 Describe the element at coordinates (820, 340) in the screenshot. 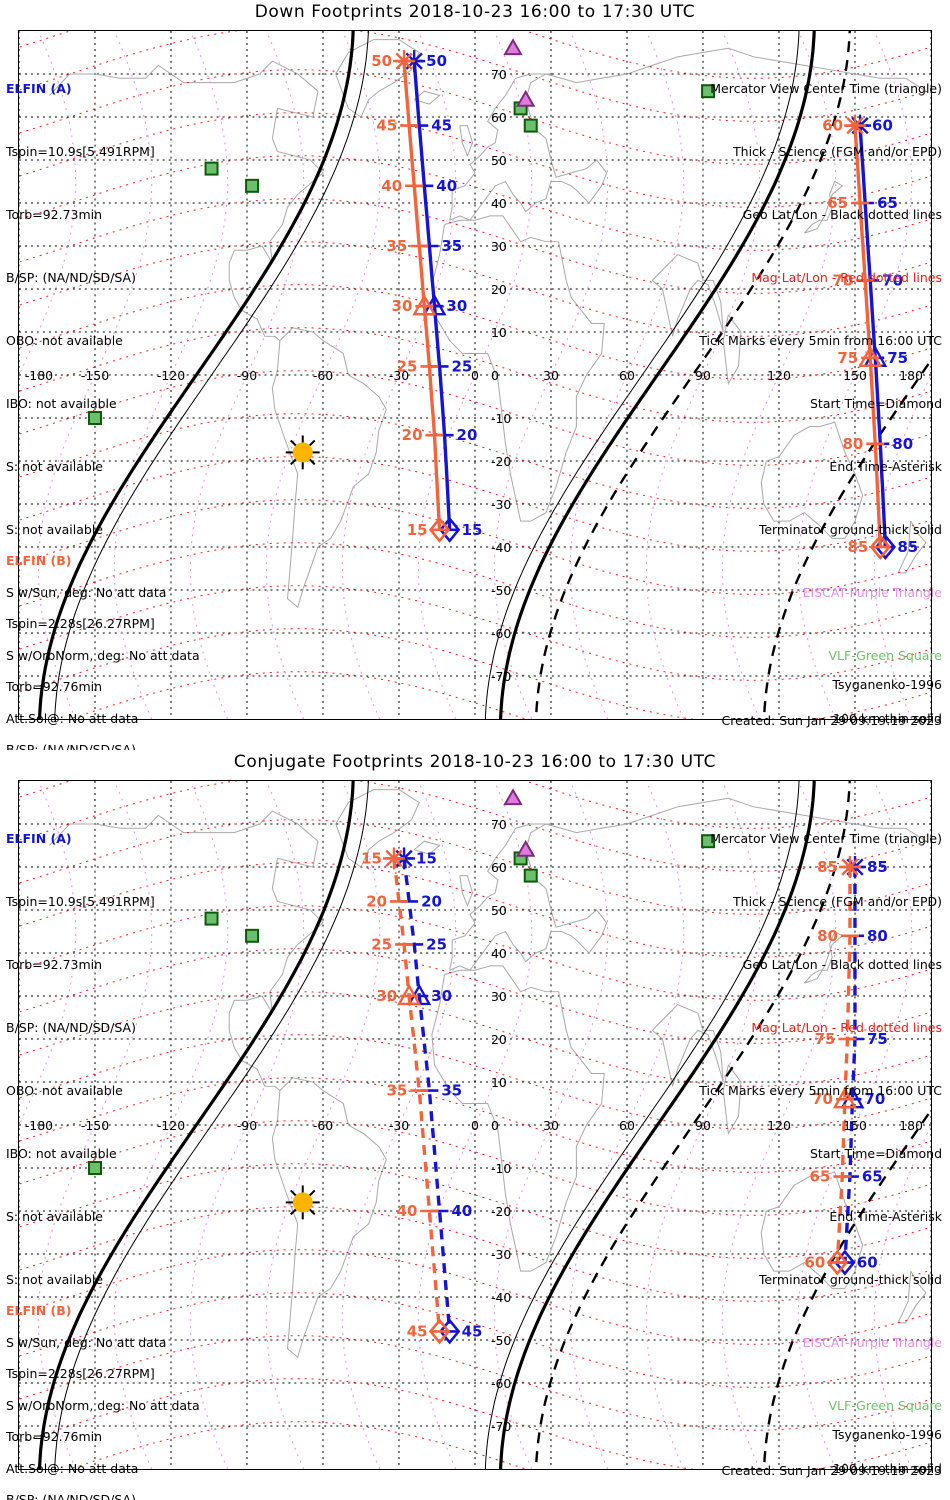

I see `legend-item: Tick Marks every 5min from 16:00 UTC` at that location.